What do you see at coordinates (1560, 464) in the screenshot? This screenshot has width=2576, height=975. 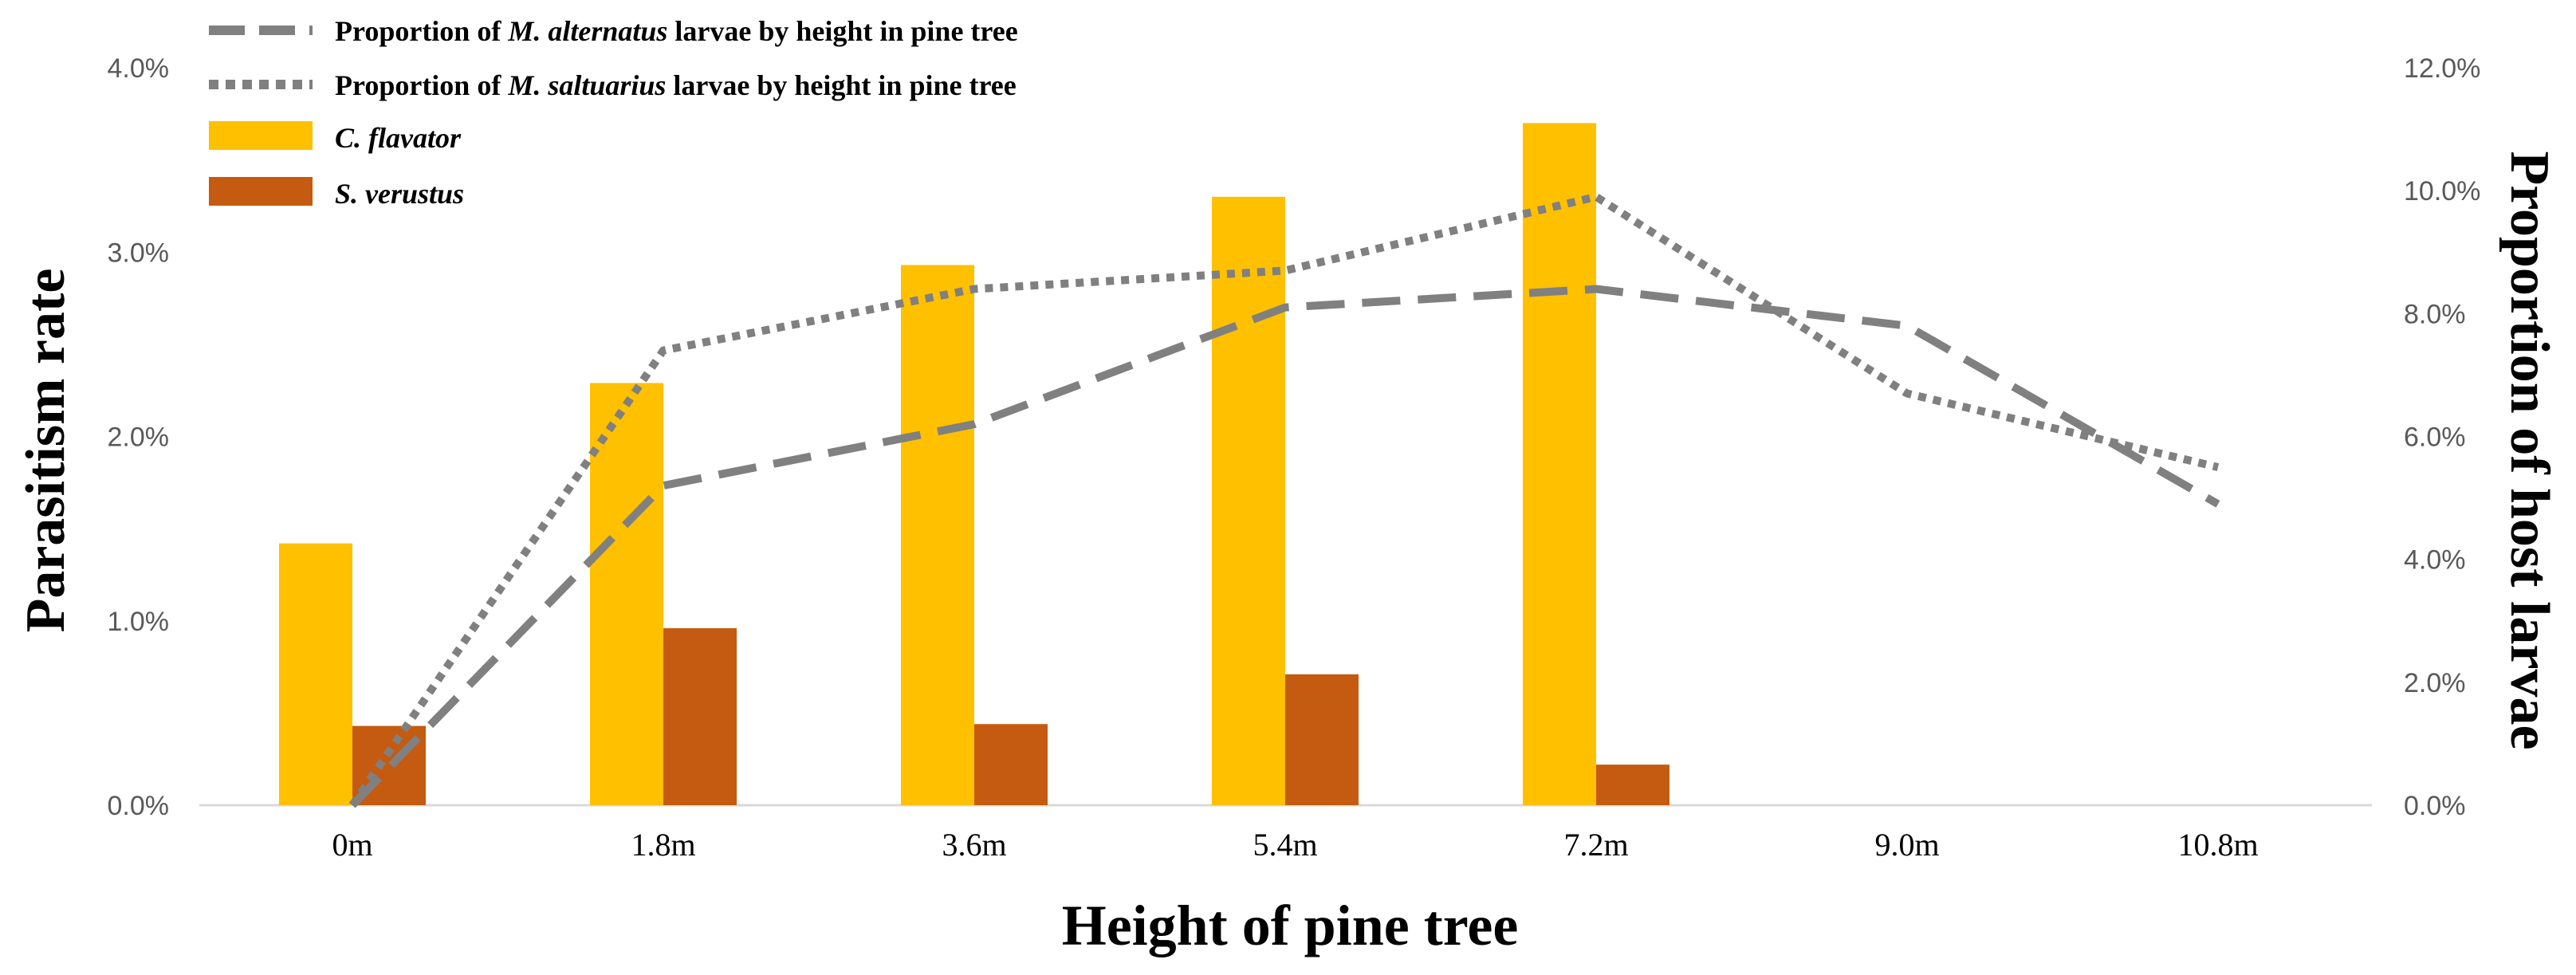 I see `bar-c-flavator-7.2m` at bounding box center [1560, 464].